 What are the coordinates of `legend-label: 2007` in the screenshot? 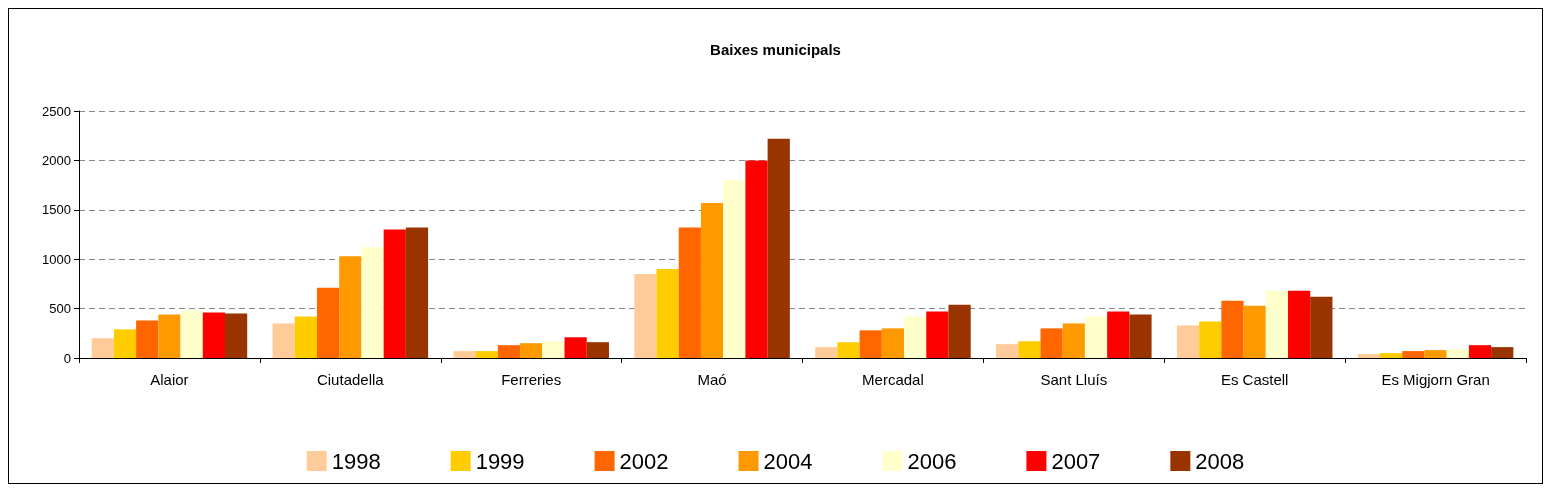 It's located at (1076, 461).